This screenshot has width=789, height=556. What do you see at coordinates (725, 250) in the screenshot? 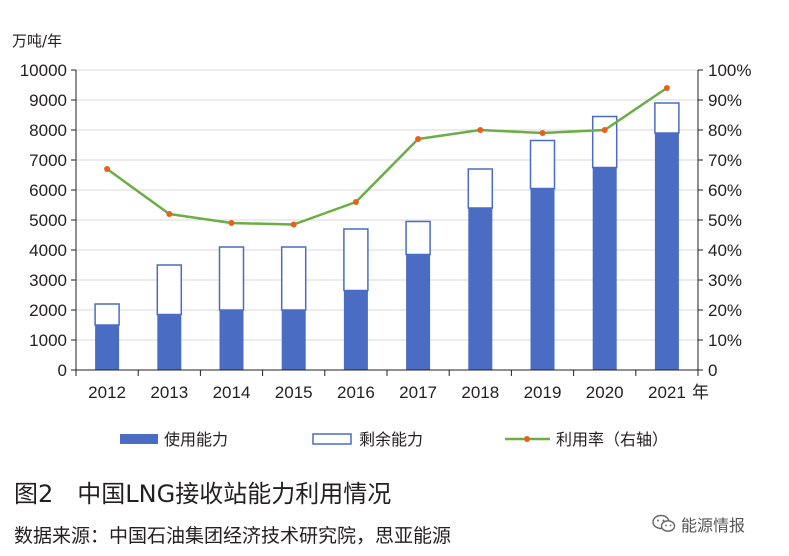
I see `right-tick-label: 40%` at bounding box center [725, 250].